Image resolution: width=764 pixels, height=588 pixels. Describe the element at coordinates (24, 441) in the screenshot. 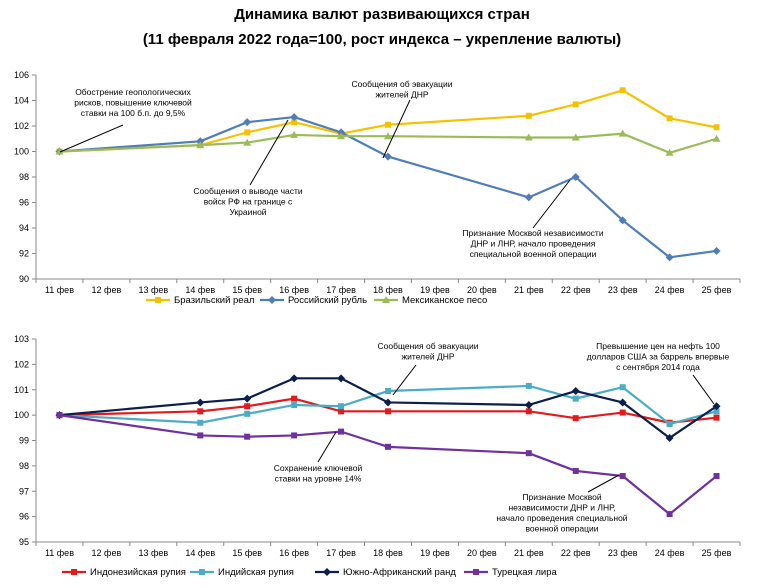

I see `y-tick-label: 99` at that location.